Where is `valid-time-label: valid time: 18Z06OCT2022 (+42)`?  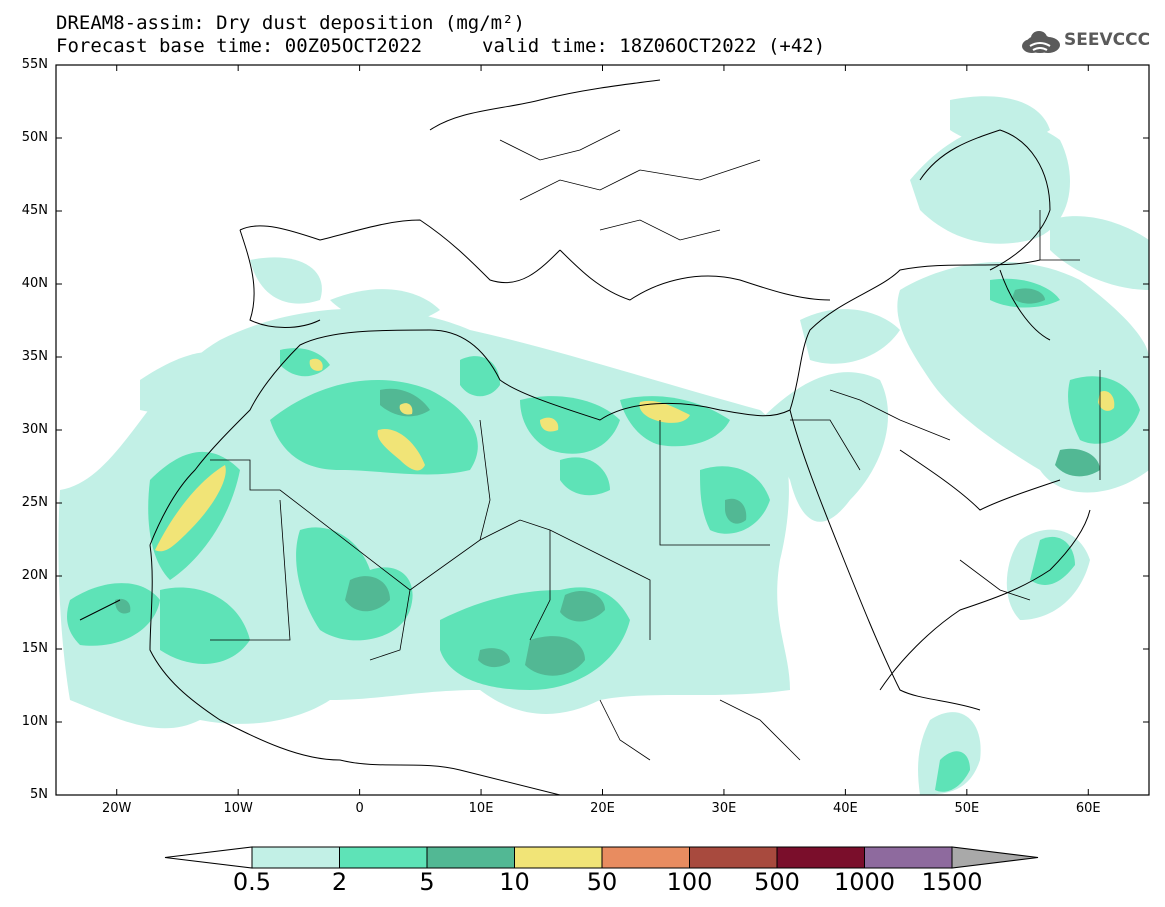
valid-time-label: valid time: 18Z06OCT2022 (+42) is located at coordinates (654, 46).